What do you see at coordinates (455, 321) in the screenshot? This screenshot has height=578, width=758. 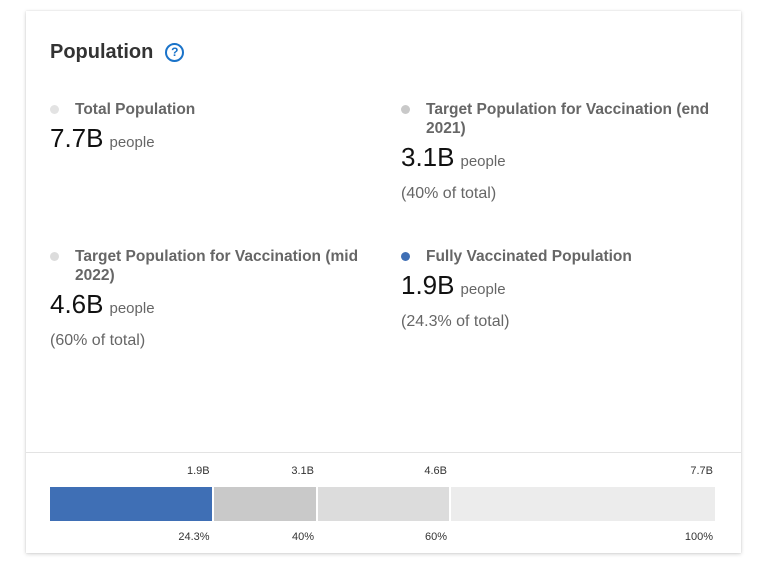 I see `stat-percent: (24.3% of total)` at bounding box center [455, 321].